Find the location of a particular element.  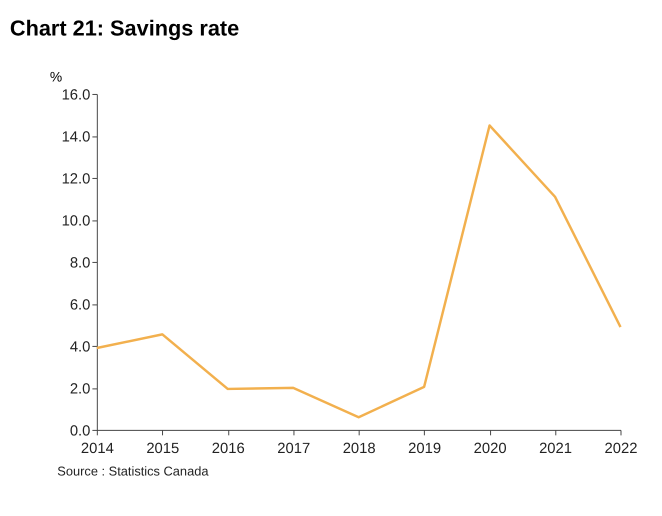

chart-title: Chart 21: Savings rate is located at coordinates (125, 28).